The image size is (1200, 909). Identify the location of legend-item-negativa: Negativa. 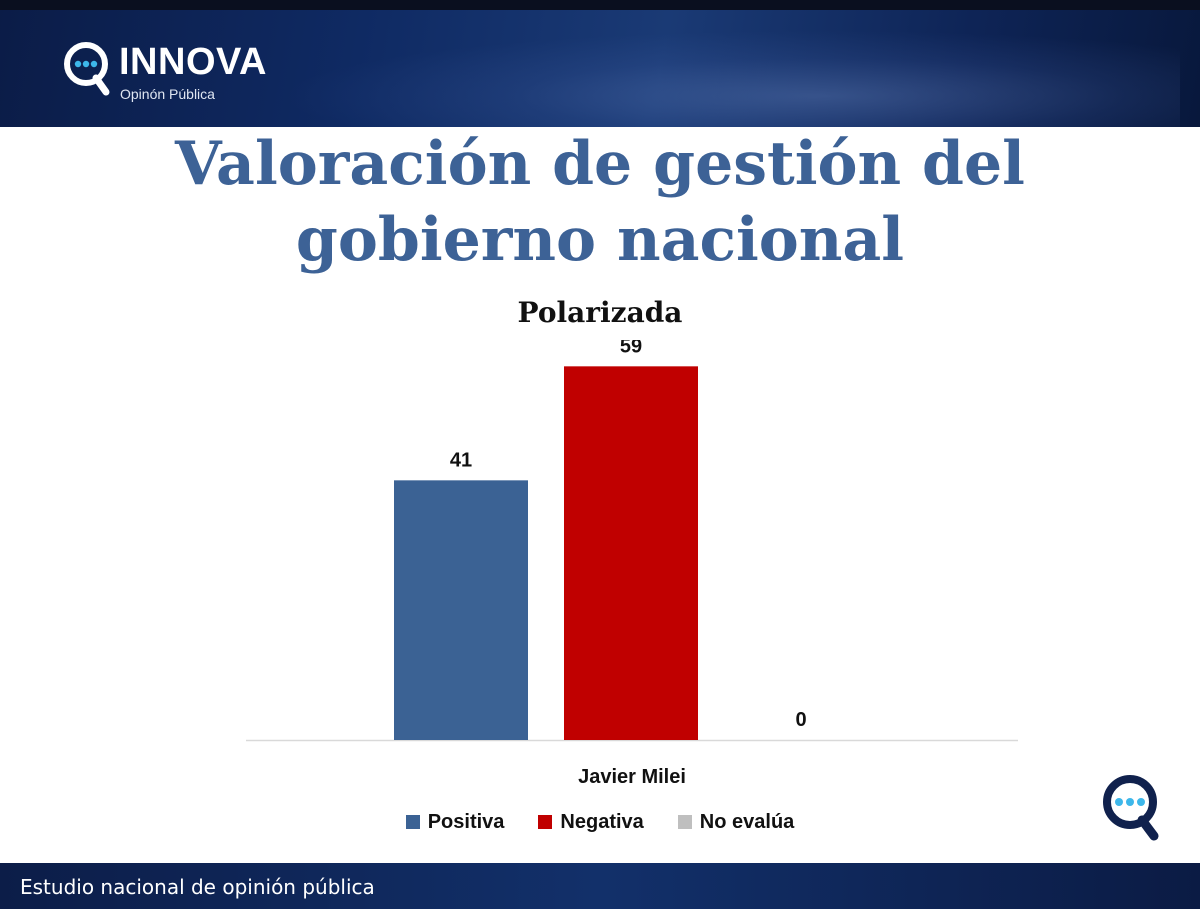
(591, 822).